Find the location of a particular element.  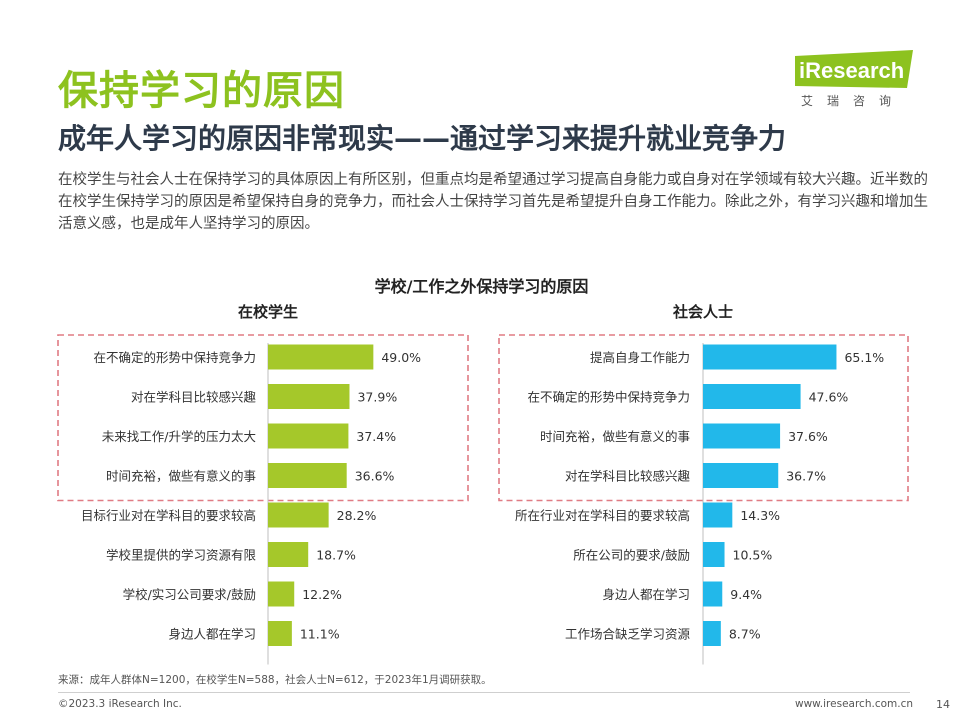

category-label: 学校里提供的学习资源有限 is located at coordinates (181, 555).